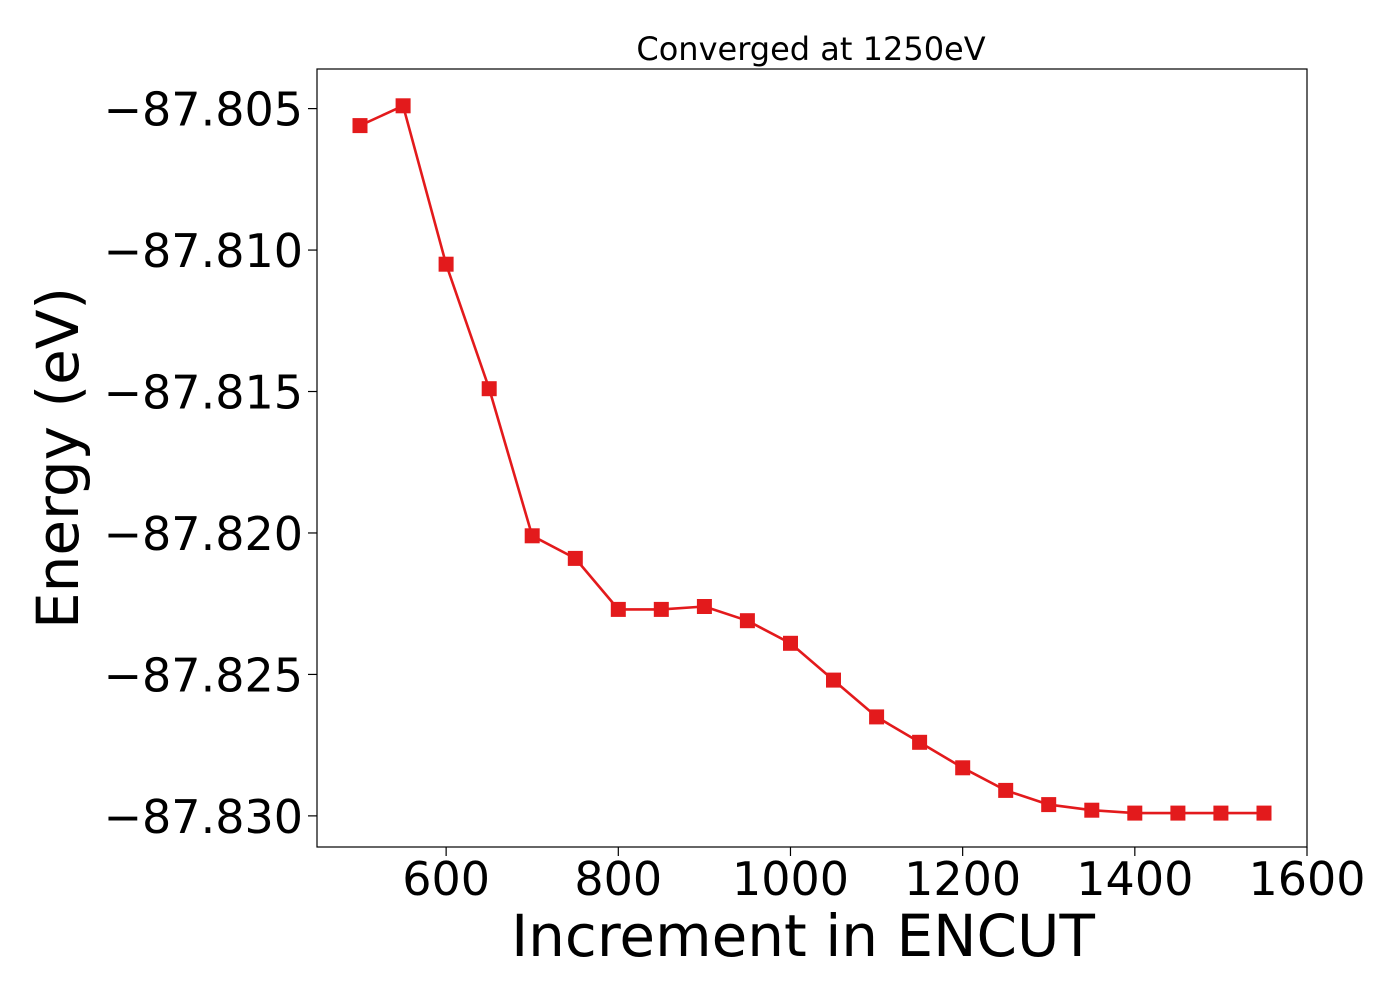 The width and height of the screenshot is (1400, 1000). Describe the element at coordinates (204, 817) in the screenshot. I see `y-tick-label: −87.830` at that location.